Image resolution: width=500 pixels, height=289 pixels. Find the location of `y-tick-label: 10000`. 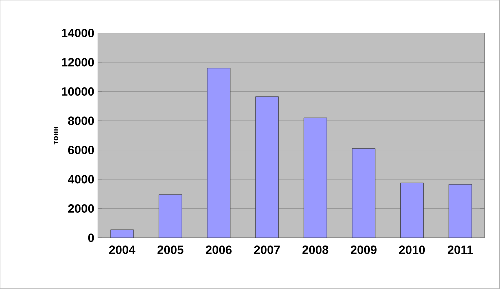

y-tick-label: 10000 is located at coordinates (78, 91).